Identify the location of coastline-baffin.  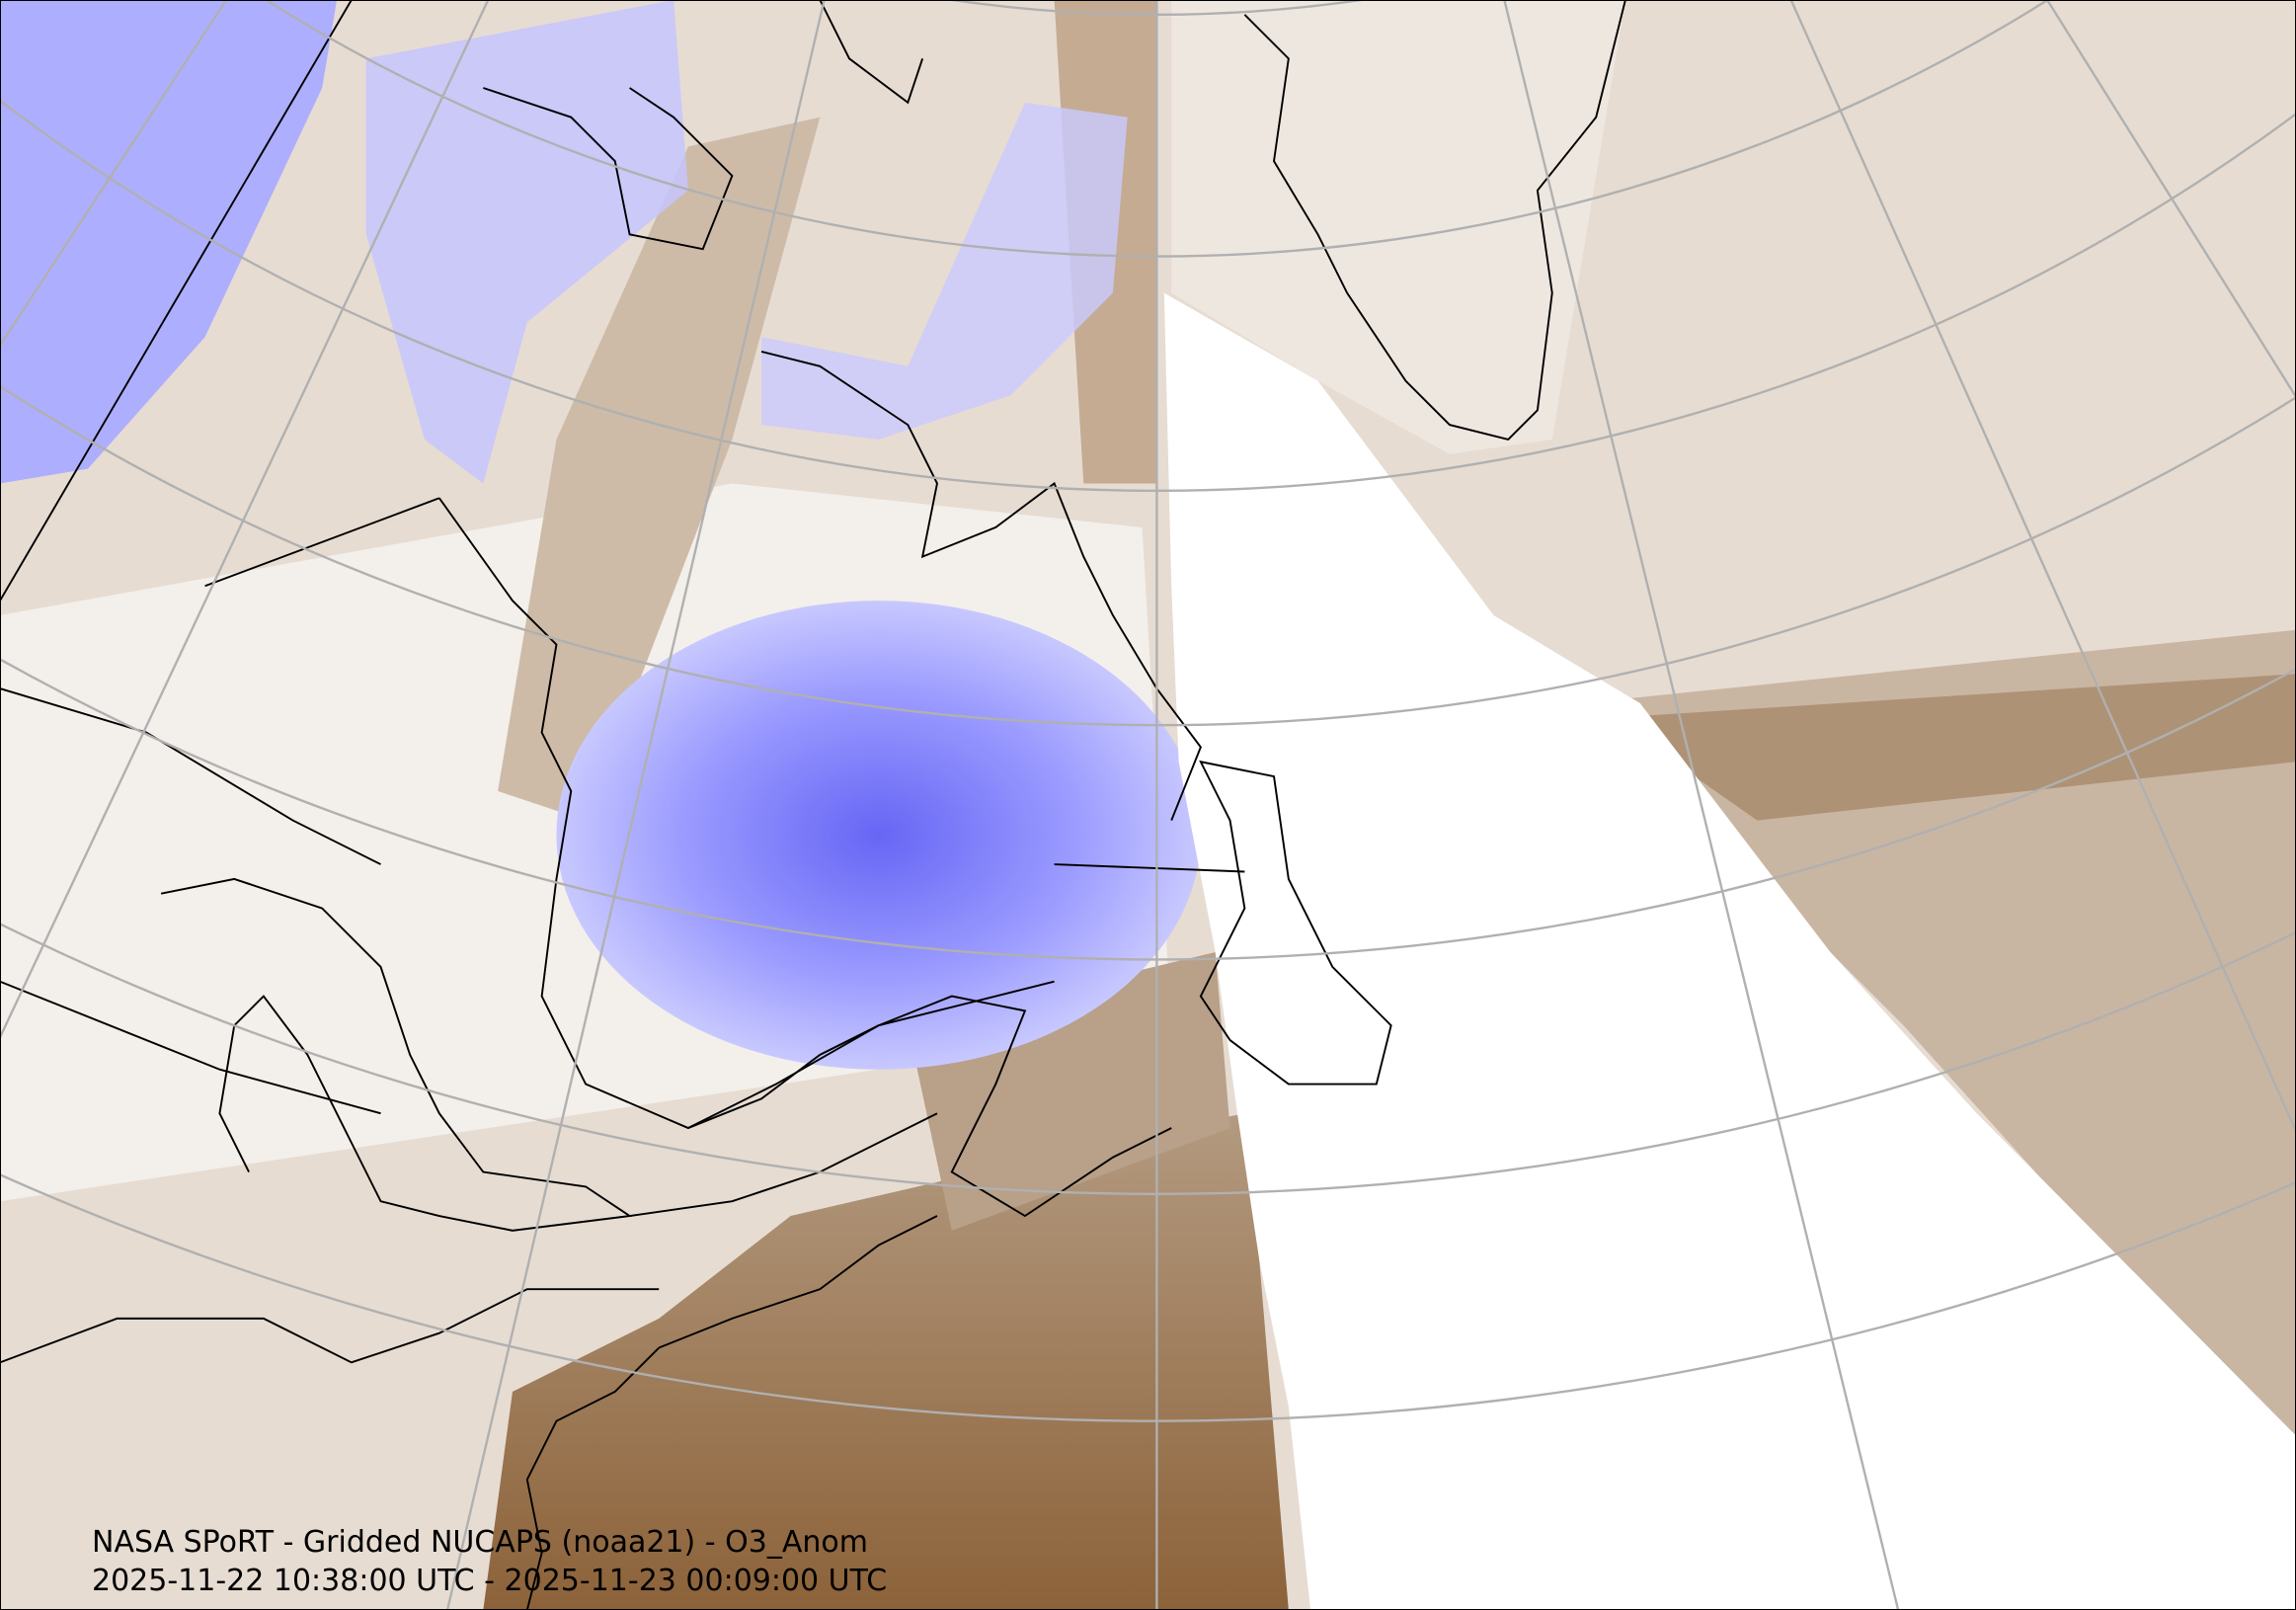
(704, 125).